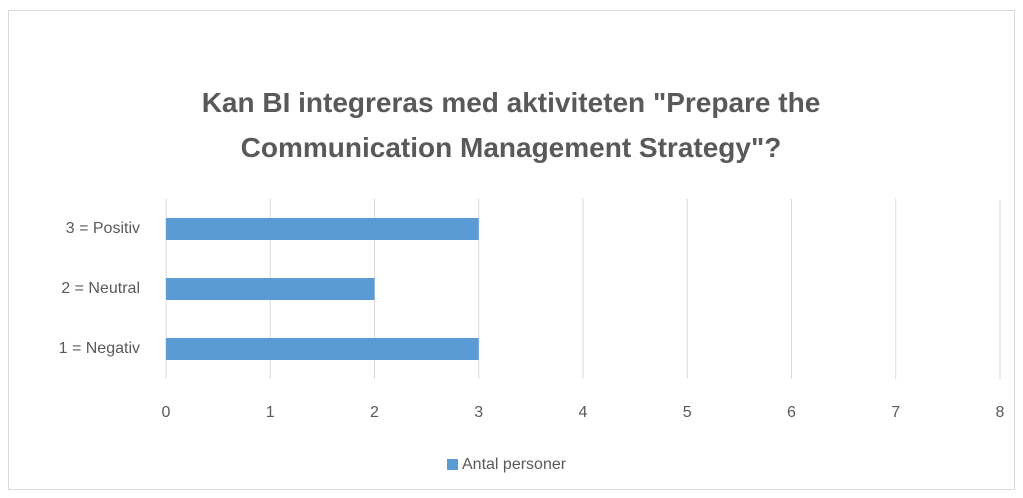  I want to click on x-tick-label: 6, so click(791, 412).